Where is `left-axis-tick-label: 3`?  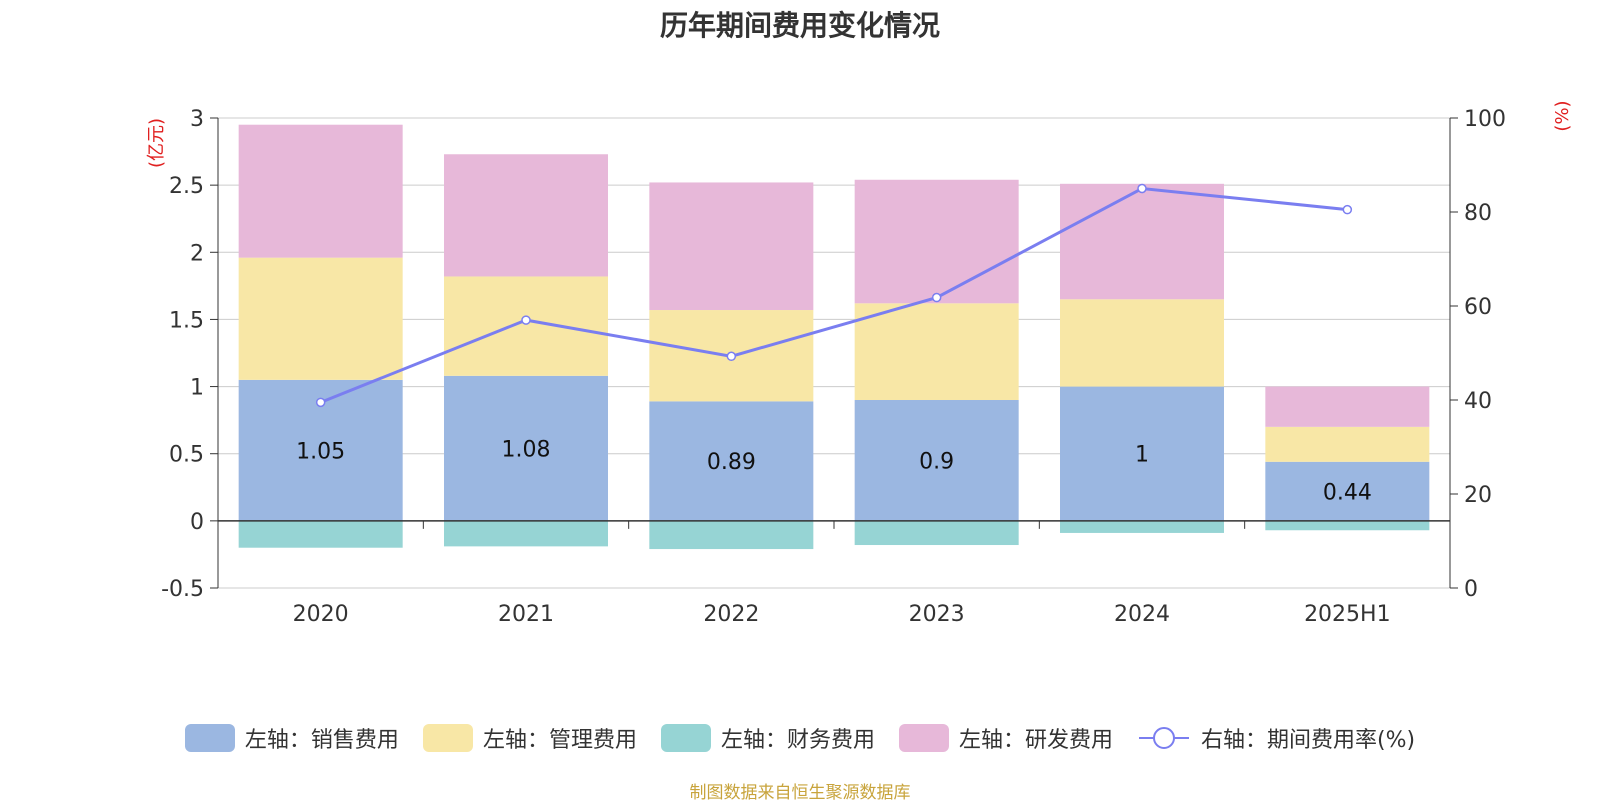
left-axis-tick-label: 3 is located at coordinates (197, 119).